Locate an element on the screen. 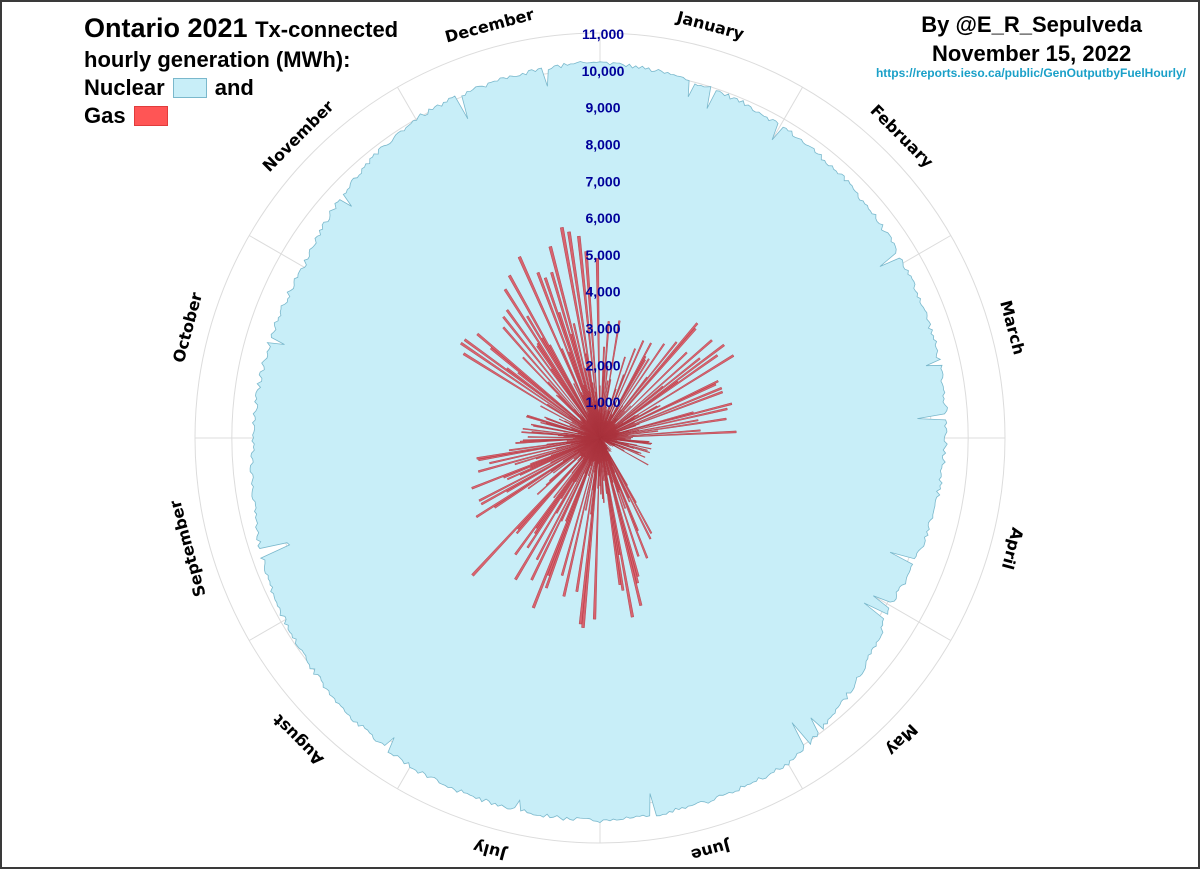 This screenshot has width=1200, height=869. month-label-january: January is located at coordinates (710, 25).